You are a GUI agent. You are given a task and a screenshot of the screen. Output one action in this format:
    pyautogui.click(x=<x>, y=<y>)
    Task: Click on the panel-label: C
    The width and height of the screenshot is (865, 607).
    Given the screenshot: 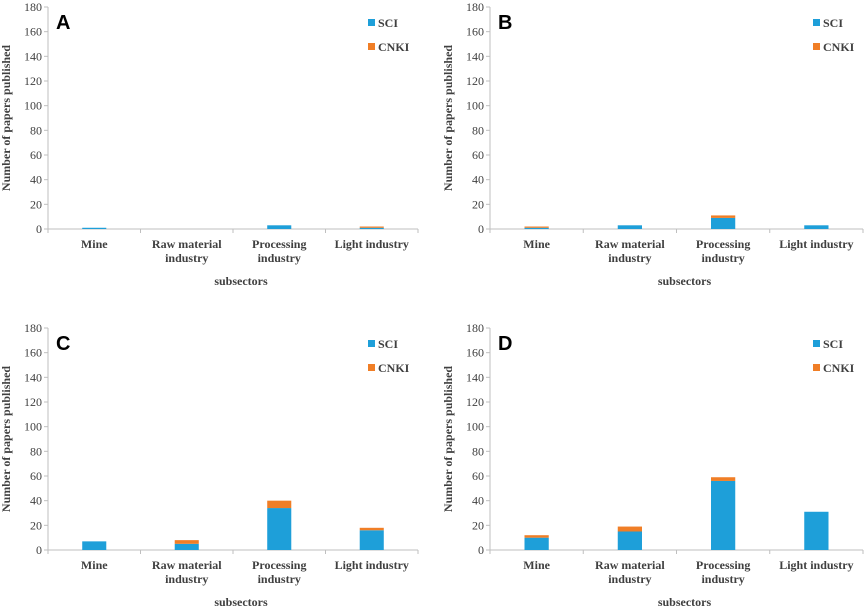 What is the action you would take?
    pyautogui.click(x=63, y=344)
    